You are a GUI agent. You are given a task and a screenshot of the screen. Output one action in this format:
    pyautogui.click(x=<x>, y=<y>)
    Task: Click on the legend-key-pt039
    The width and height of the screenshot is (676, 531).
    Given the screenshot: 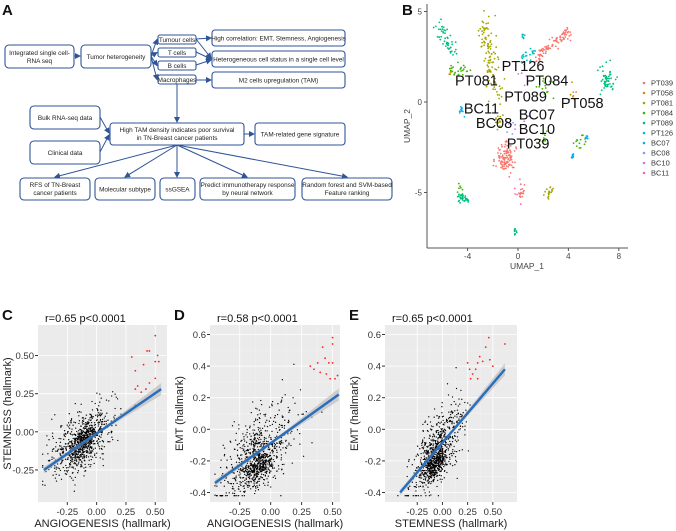 What is the action you would take?
    pyautogui.click(x=644, y=83)
    